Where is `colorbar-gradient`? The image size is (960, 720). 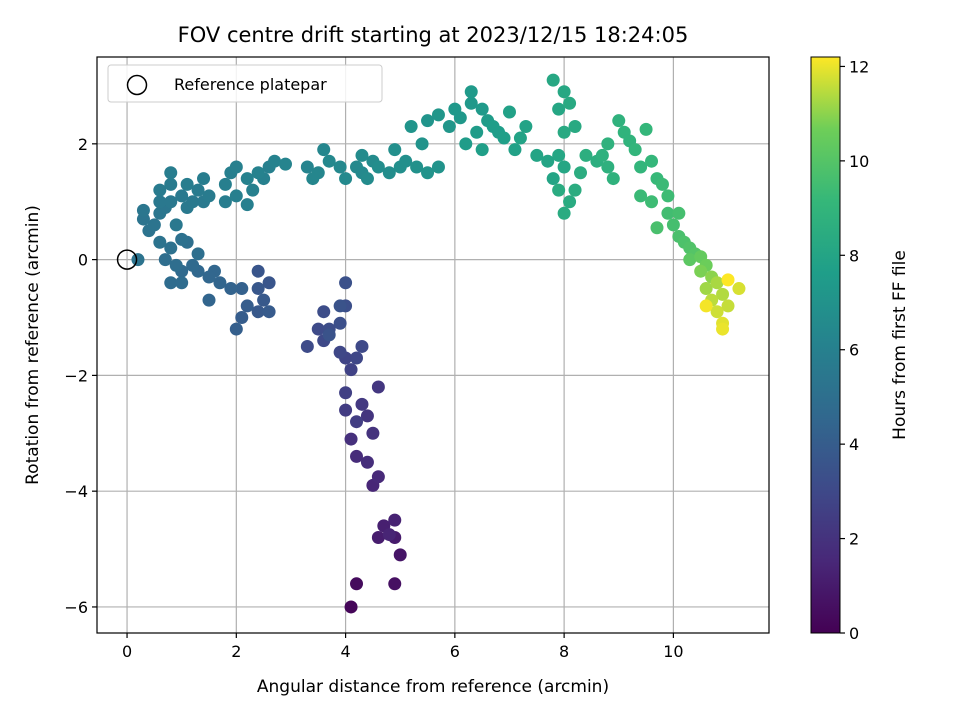 colorbar-gradient is located at coordinates (825, 345).